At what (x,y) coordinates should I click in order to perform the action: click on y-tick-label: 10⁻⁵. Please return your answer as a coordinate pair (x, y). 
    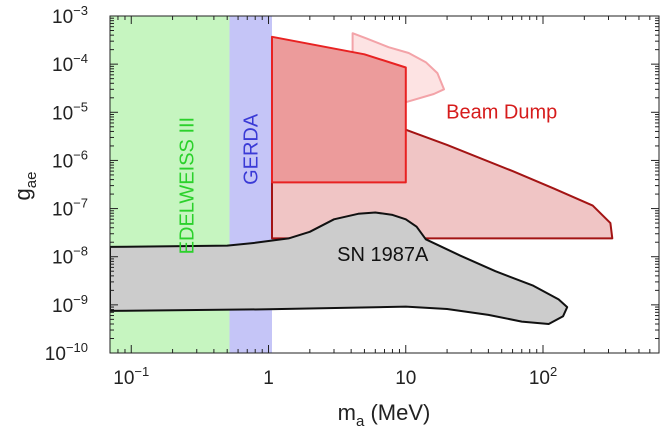
    Looking at the image, I should click on (70, 111).